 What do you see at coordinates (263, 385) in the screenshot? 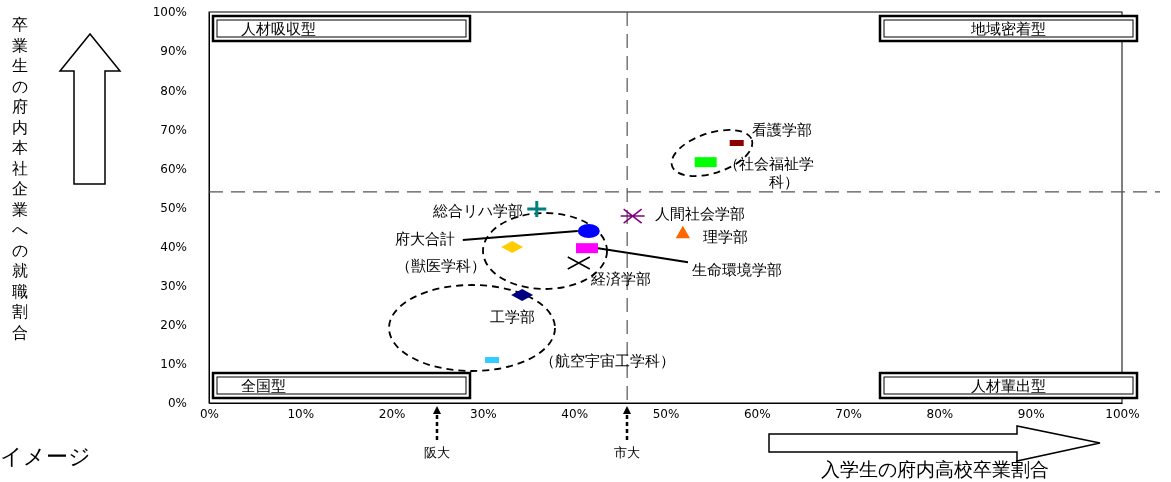
I see `annotation: 全国型` at bounding box center [263, 385].